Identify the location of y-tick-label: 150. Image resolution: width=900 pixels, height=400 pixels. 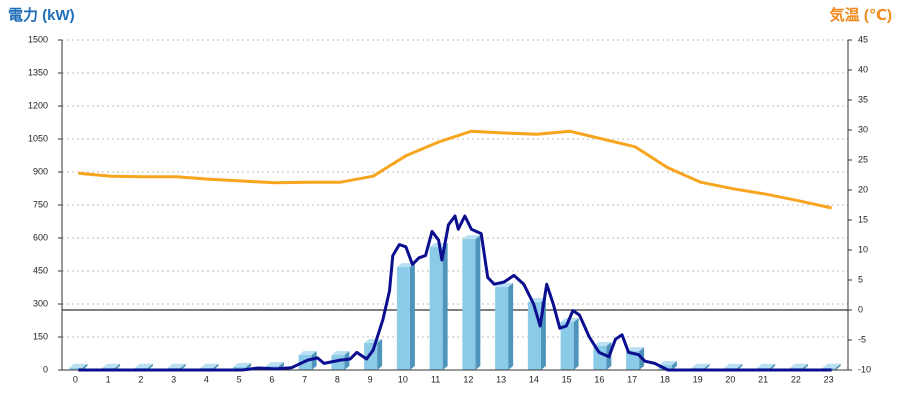
(40, 336).